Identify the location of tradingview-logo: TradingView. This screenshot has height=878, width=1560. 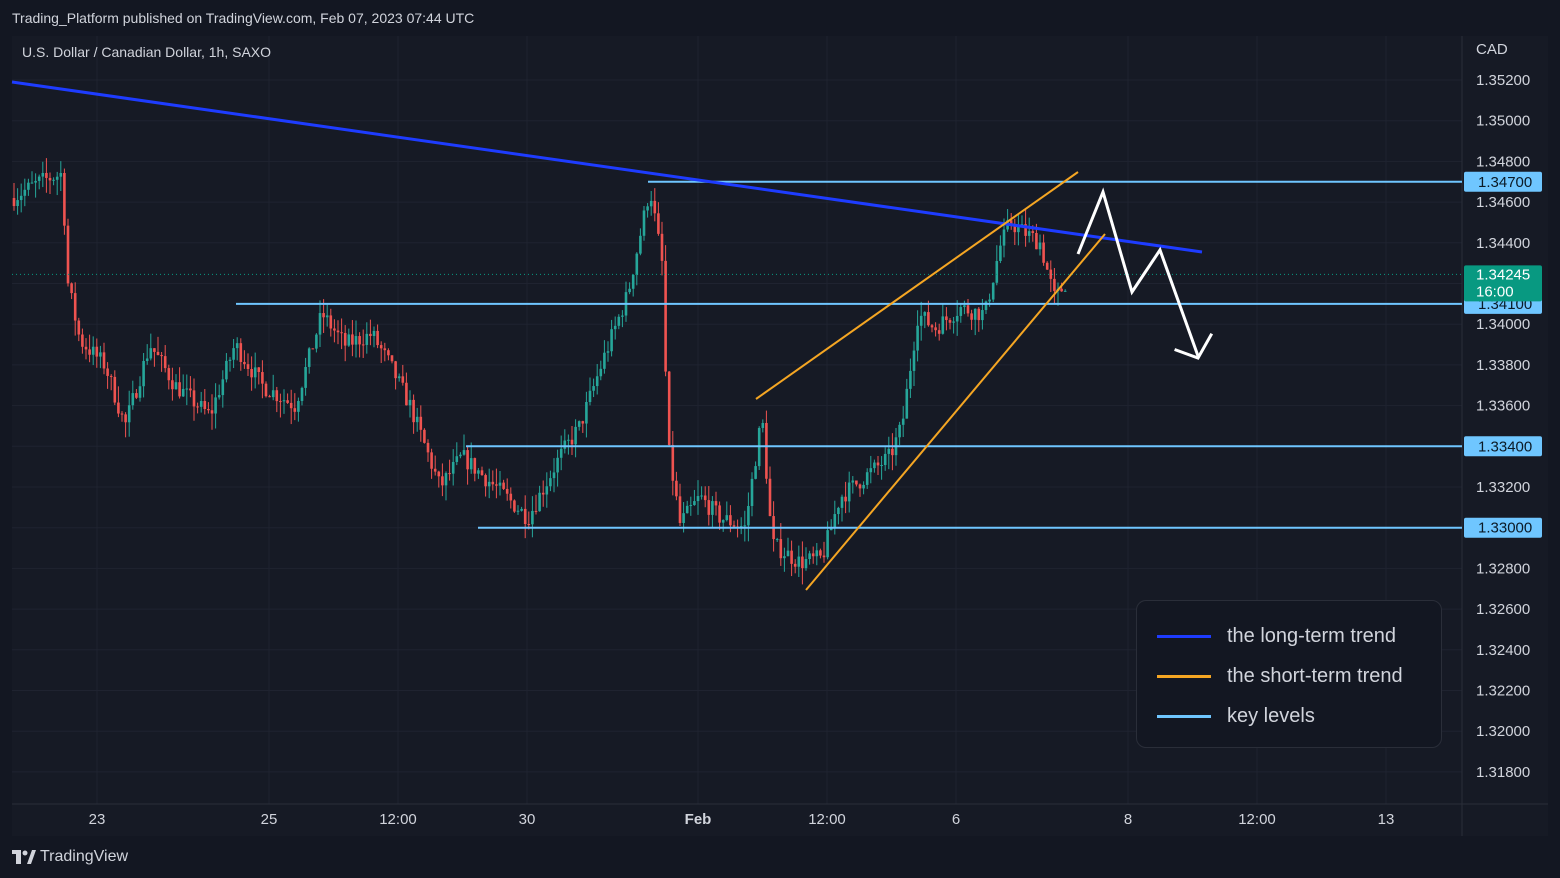
(70, 857).